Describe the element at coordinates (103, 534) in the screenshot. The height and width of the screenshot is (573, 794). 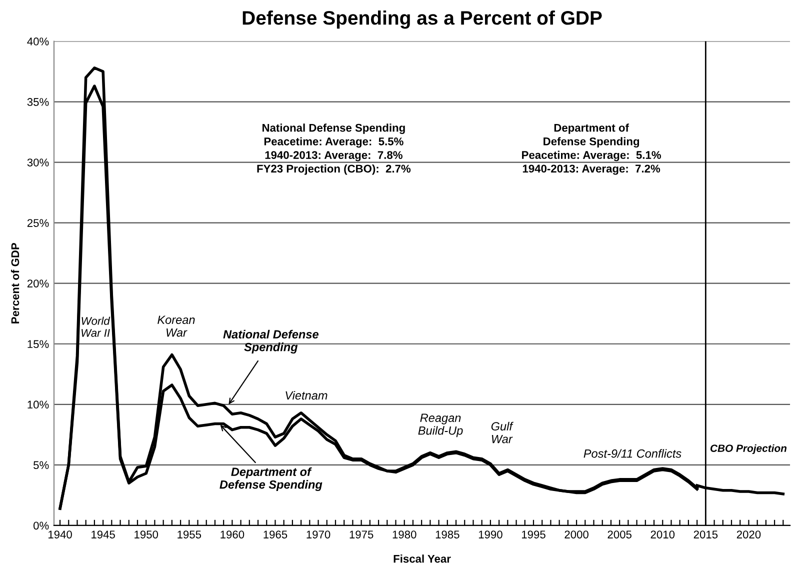
I see `x-tick-label: 1945` at that location.